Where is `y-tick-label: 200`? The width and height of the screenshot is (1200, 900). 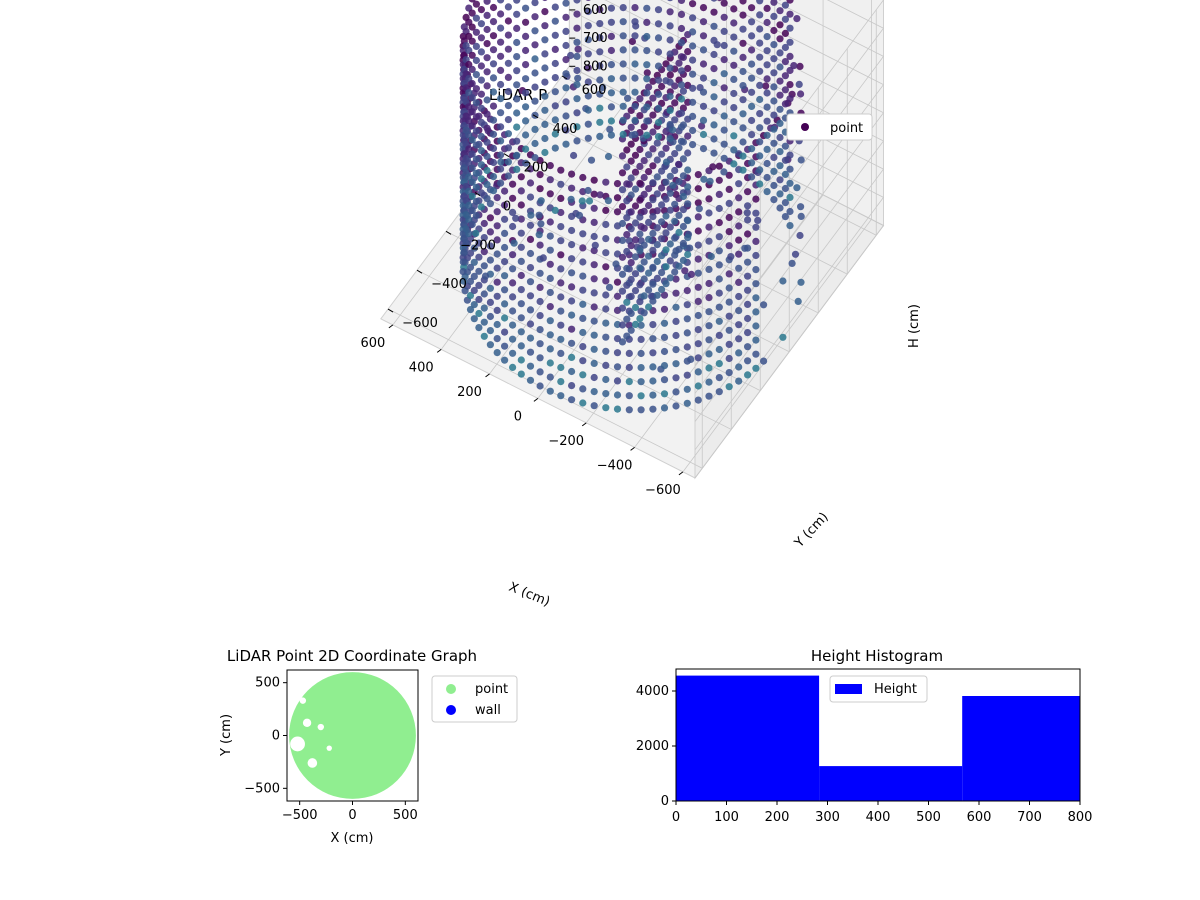 y-tick-label: 200 is located at coordinates (536, 168).